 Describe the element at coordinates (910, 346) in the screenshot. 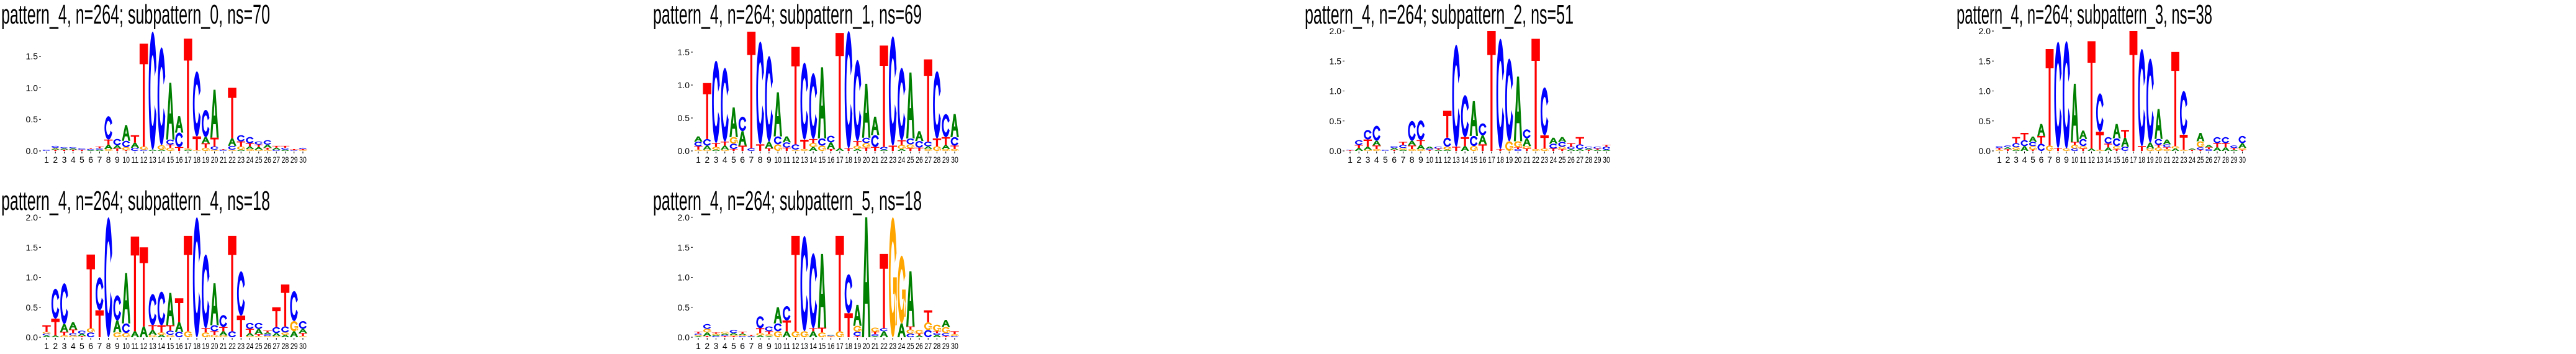

I see `x-tick-label: 25` at that location.